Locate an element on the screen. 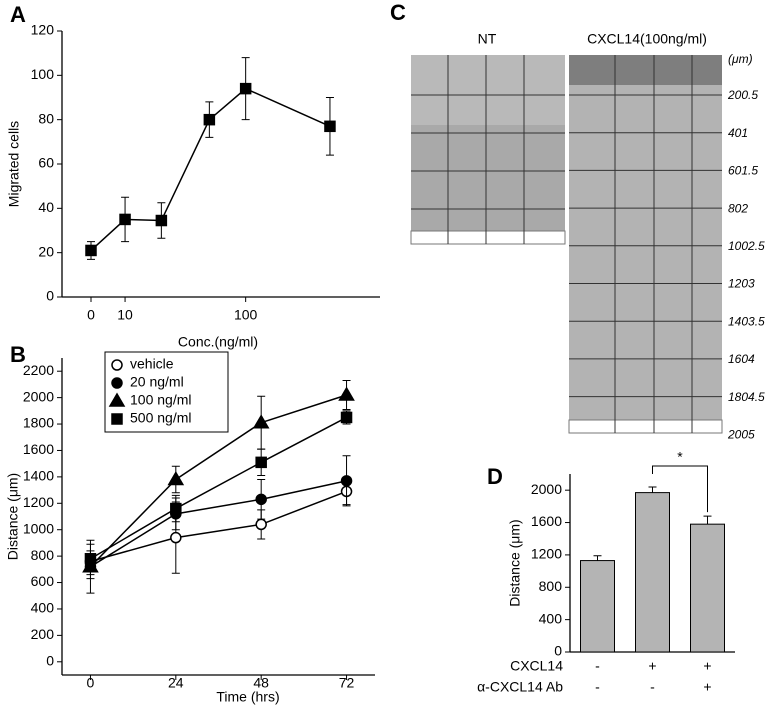  distance-label: 1002.5 is located at coordinates (746, 246).